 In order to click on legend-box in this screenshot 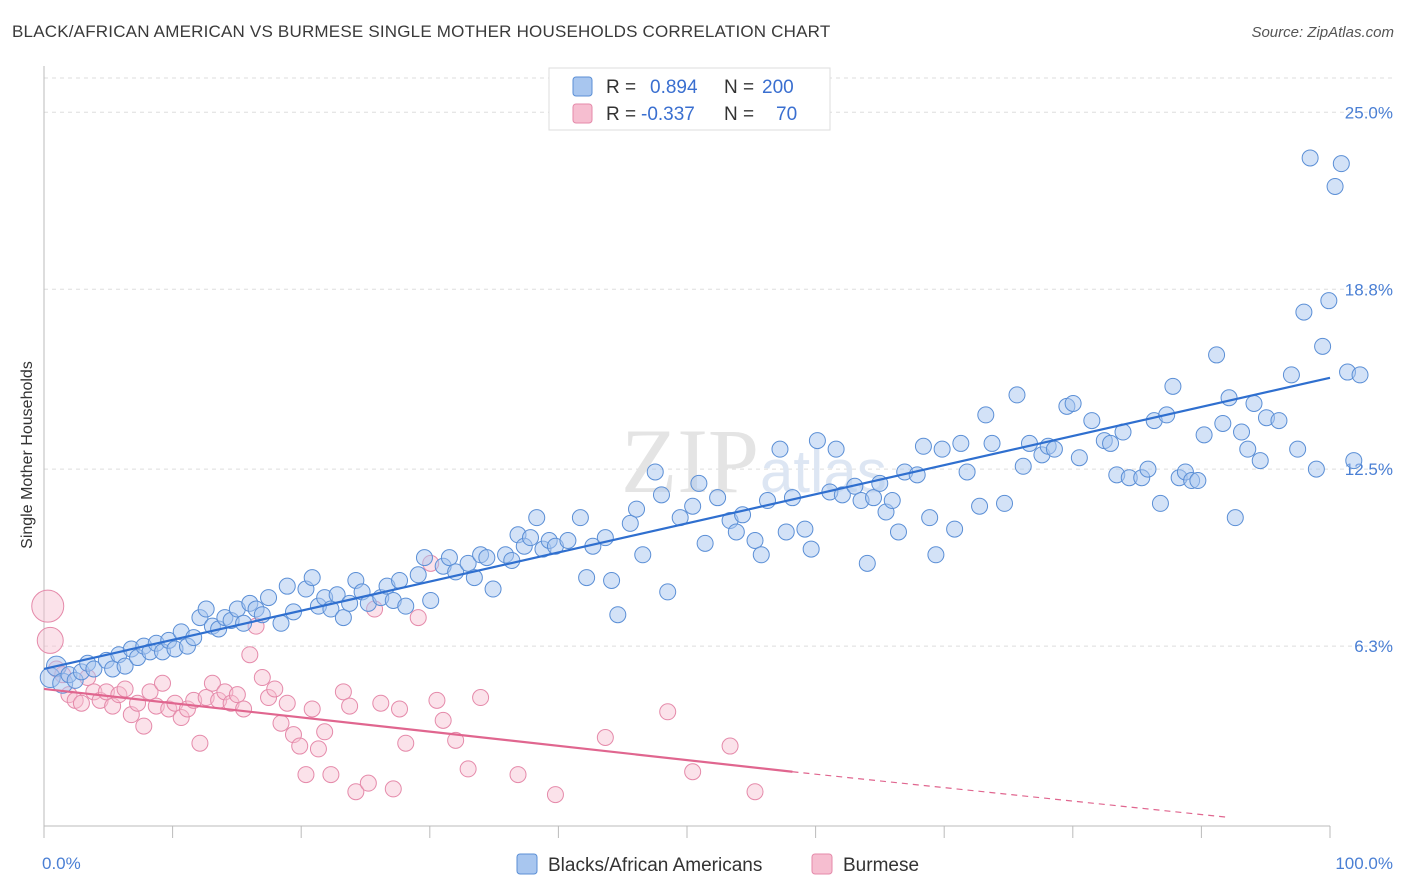, I will do `click(689, 99)`.